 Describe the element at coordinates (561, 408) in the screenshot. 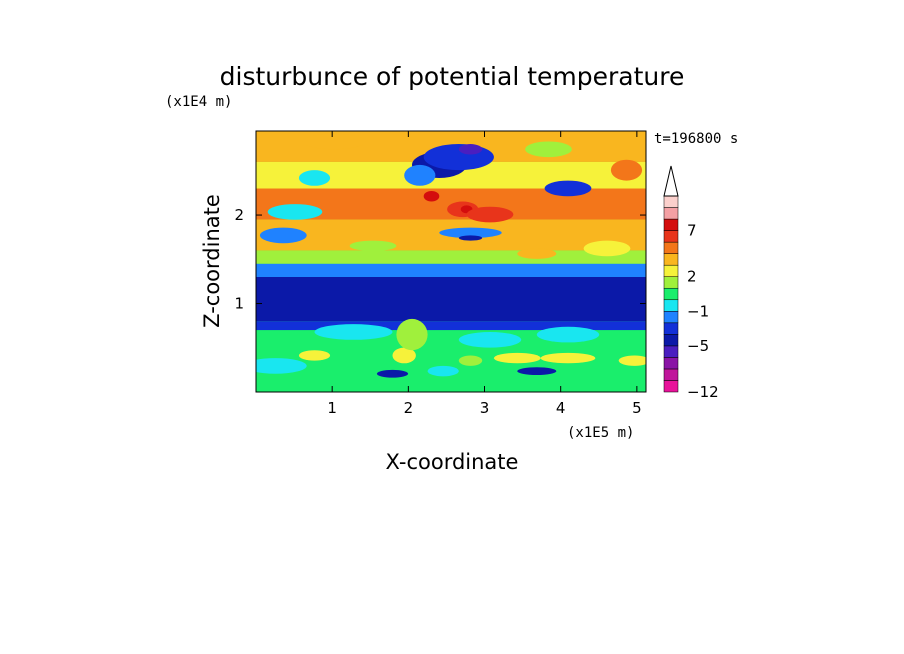

I see `x-tick-label: 4` at that location.